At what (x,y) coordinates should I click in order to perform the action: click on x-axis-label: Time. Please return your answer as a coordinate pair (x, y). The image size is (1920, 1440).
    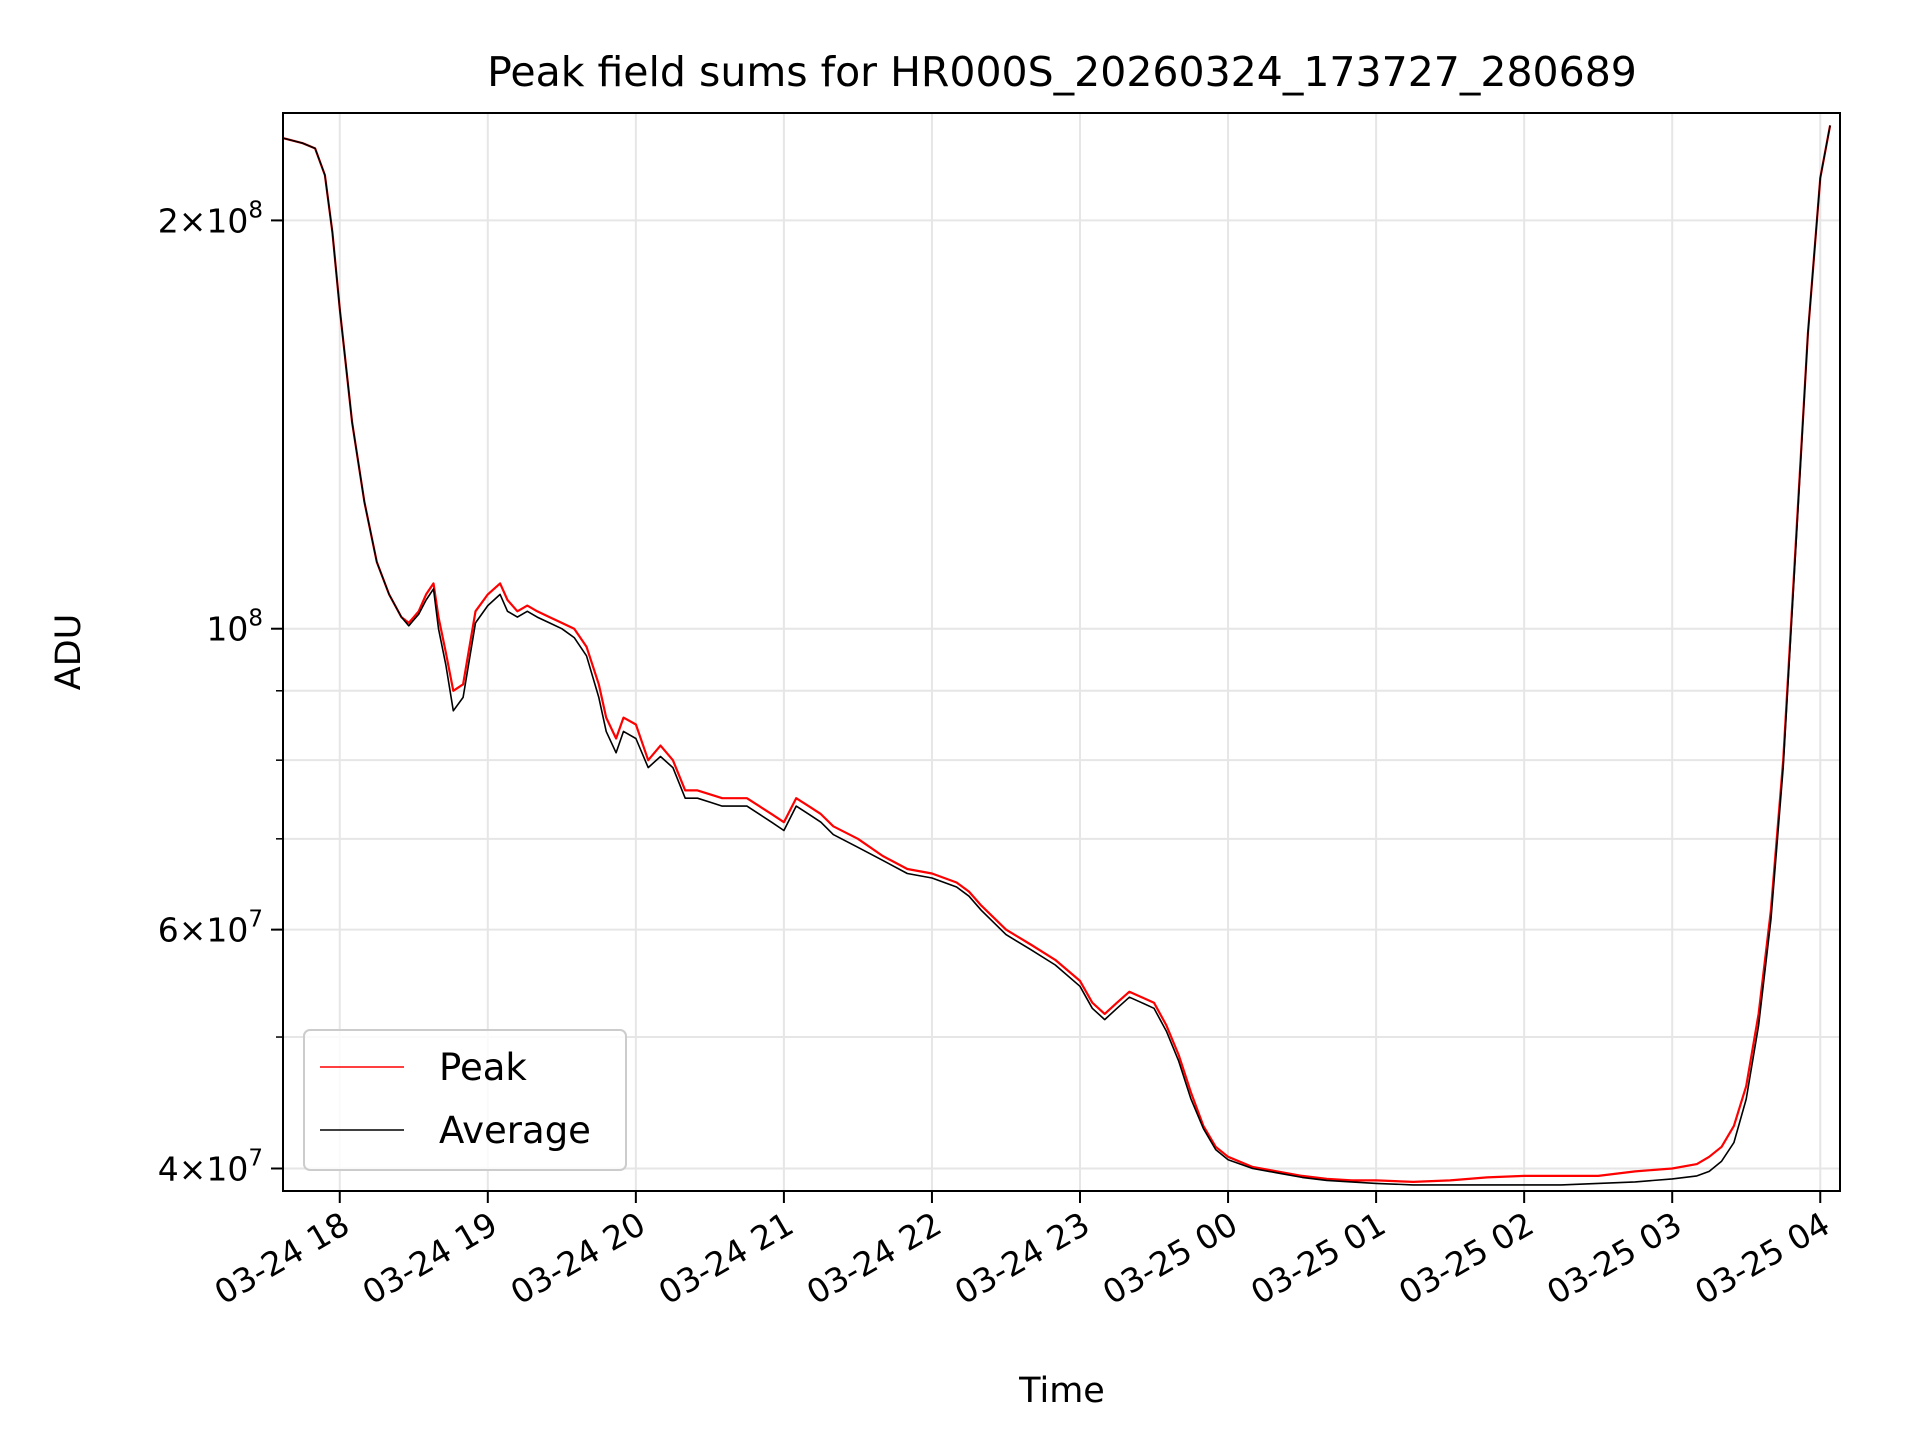
    Looking at the image, I should click on (1061, 1391).